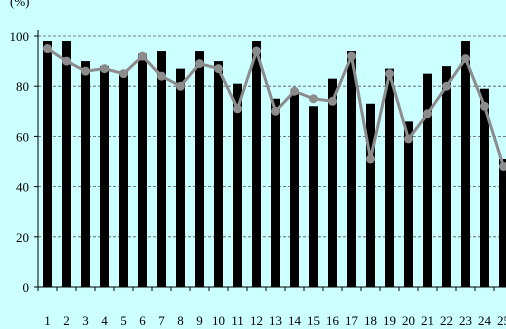 The width and height of the screenshot is (506, 329). Describe the element at coordinates (199, 320) in the screenshot. I see `x-tick-label-9: 9` at that location.